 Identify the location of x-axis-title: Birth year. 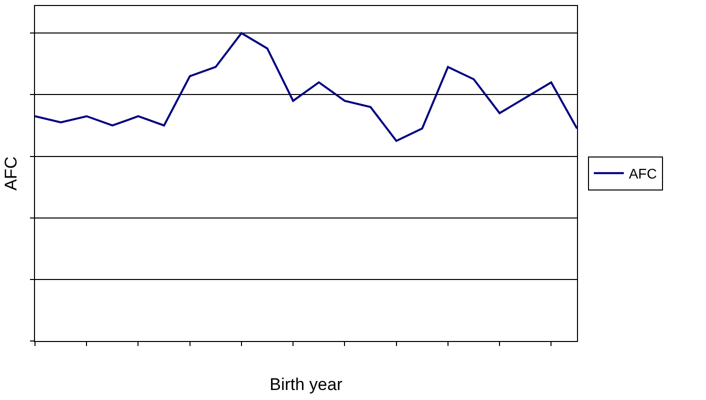
(306, 384).